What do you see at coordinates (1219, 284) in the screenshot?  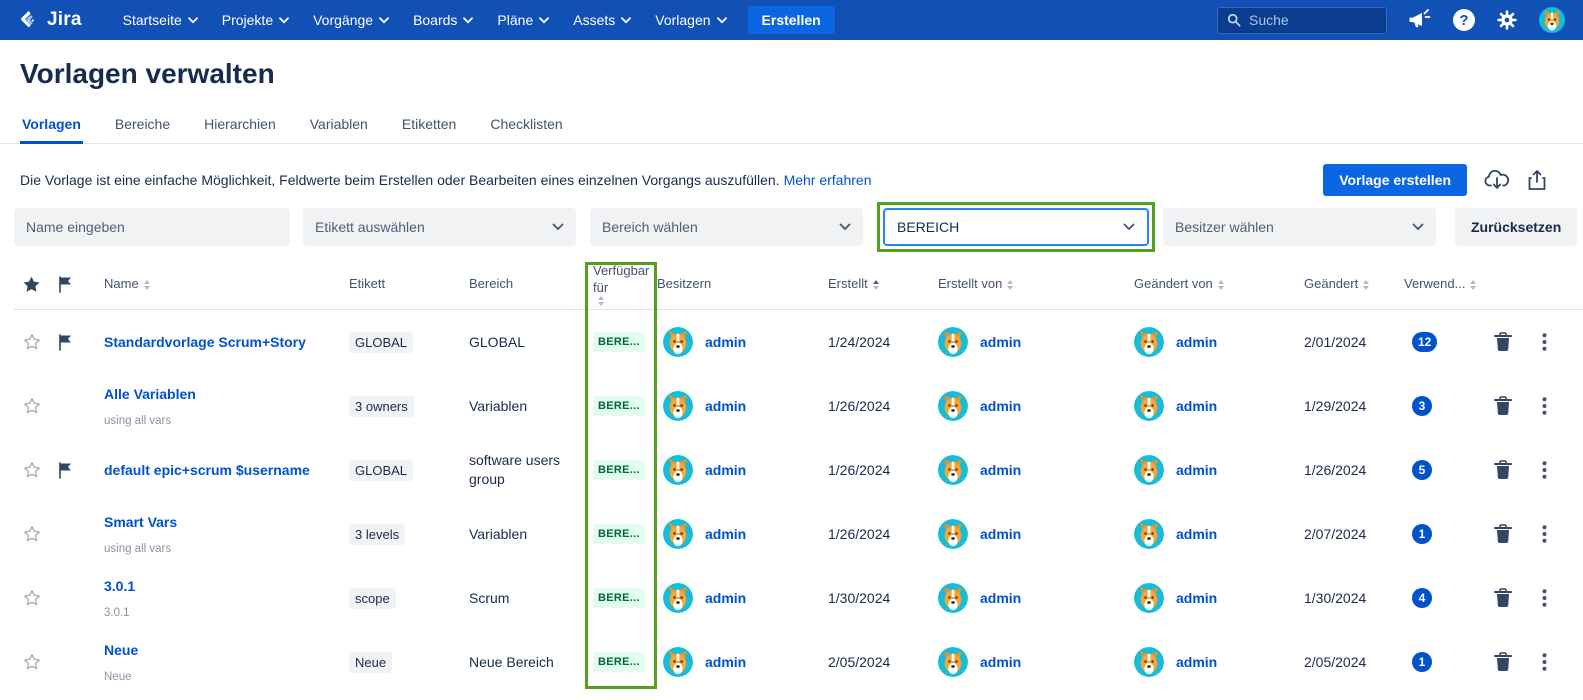 I see `column-header-geaendert-von: Geändert von` at bounding box center [1219, 284].